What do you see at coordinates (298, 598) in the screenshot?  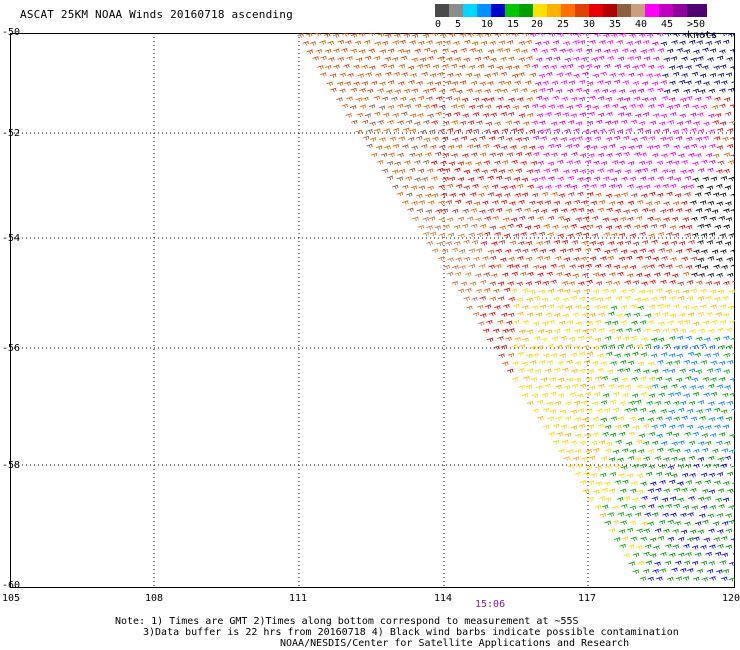 I see `lon-label-111: 111` at bounding box center [298, 598].